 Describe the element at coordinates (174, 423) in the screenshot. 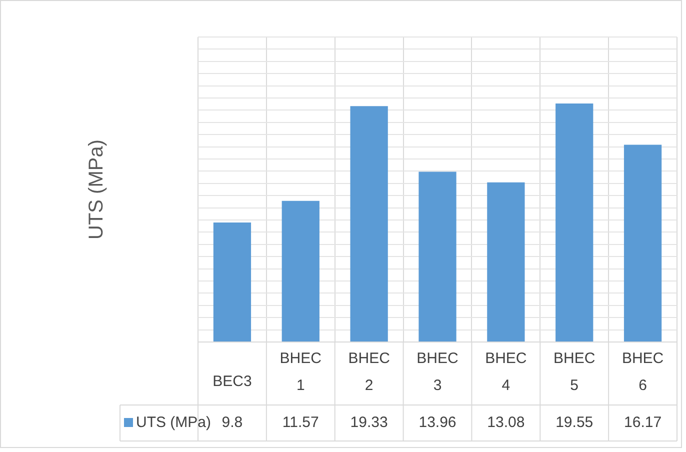

I see `legend-label: UTS (MPa)` at that location.